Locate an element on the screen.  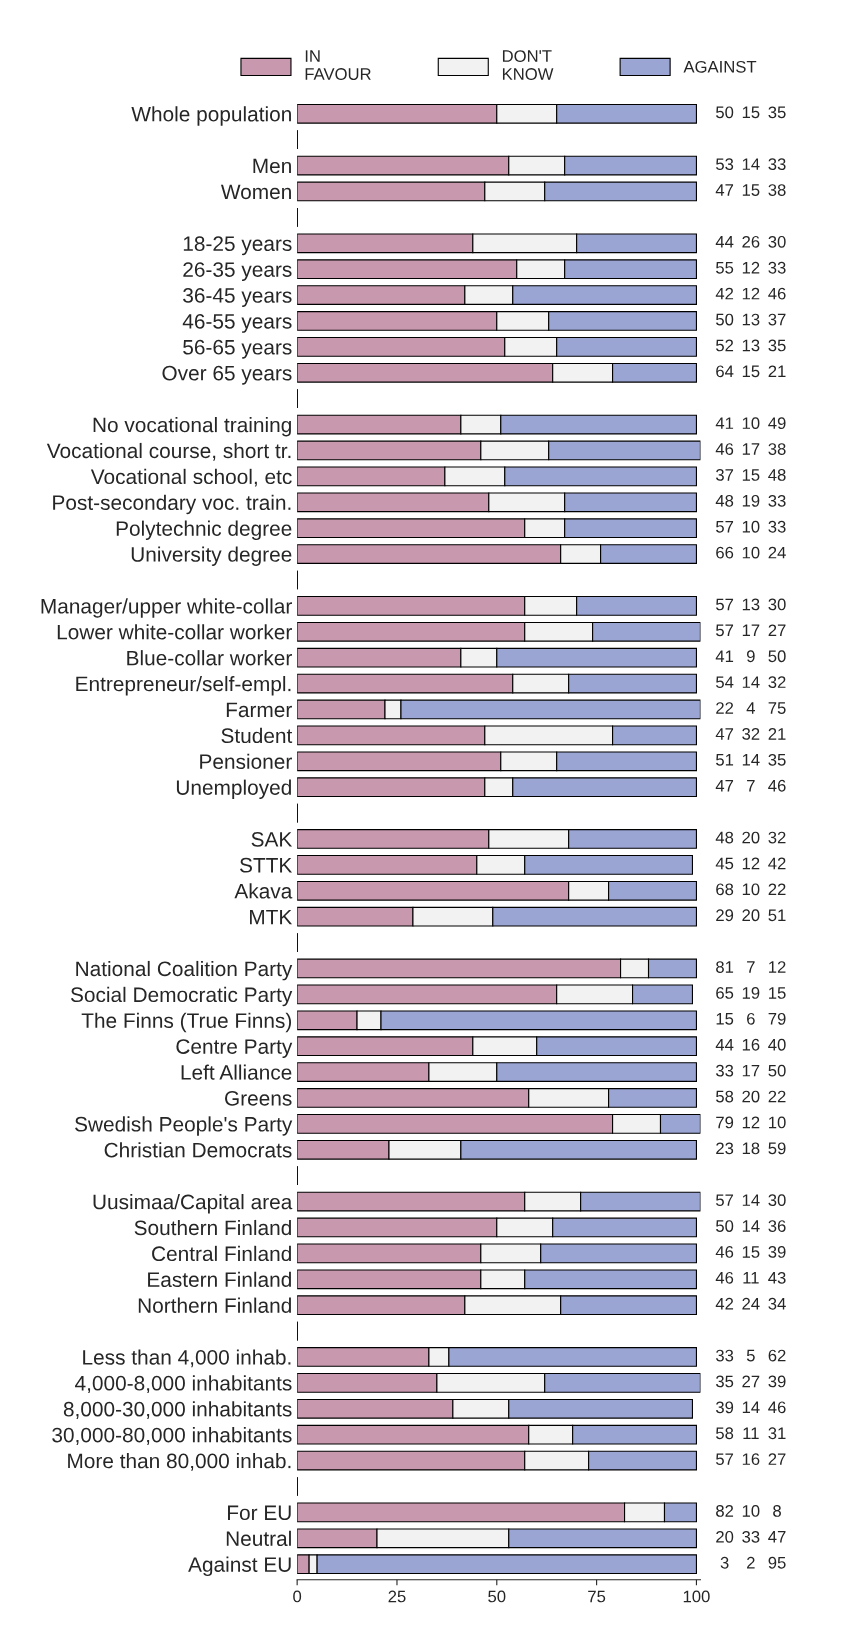
y-tick-label: 26-35 years is located at coordinates (237, 272).